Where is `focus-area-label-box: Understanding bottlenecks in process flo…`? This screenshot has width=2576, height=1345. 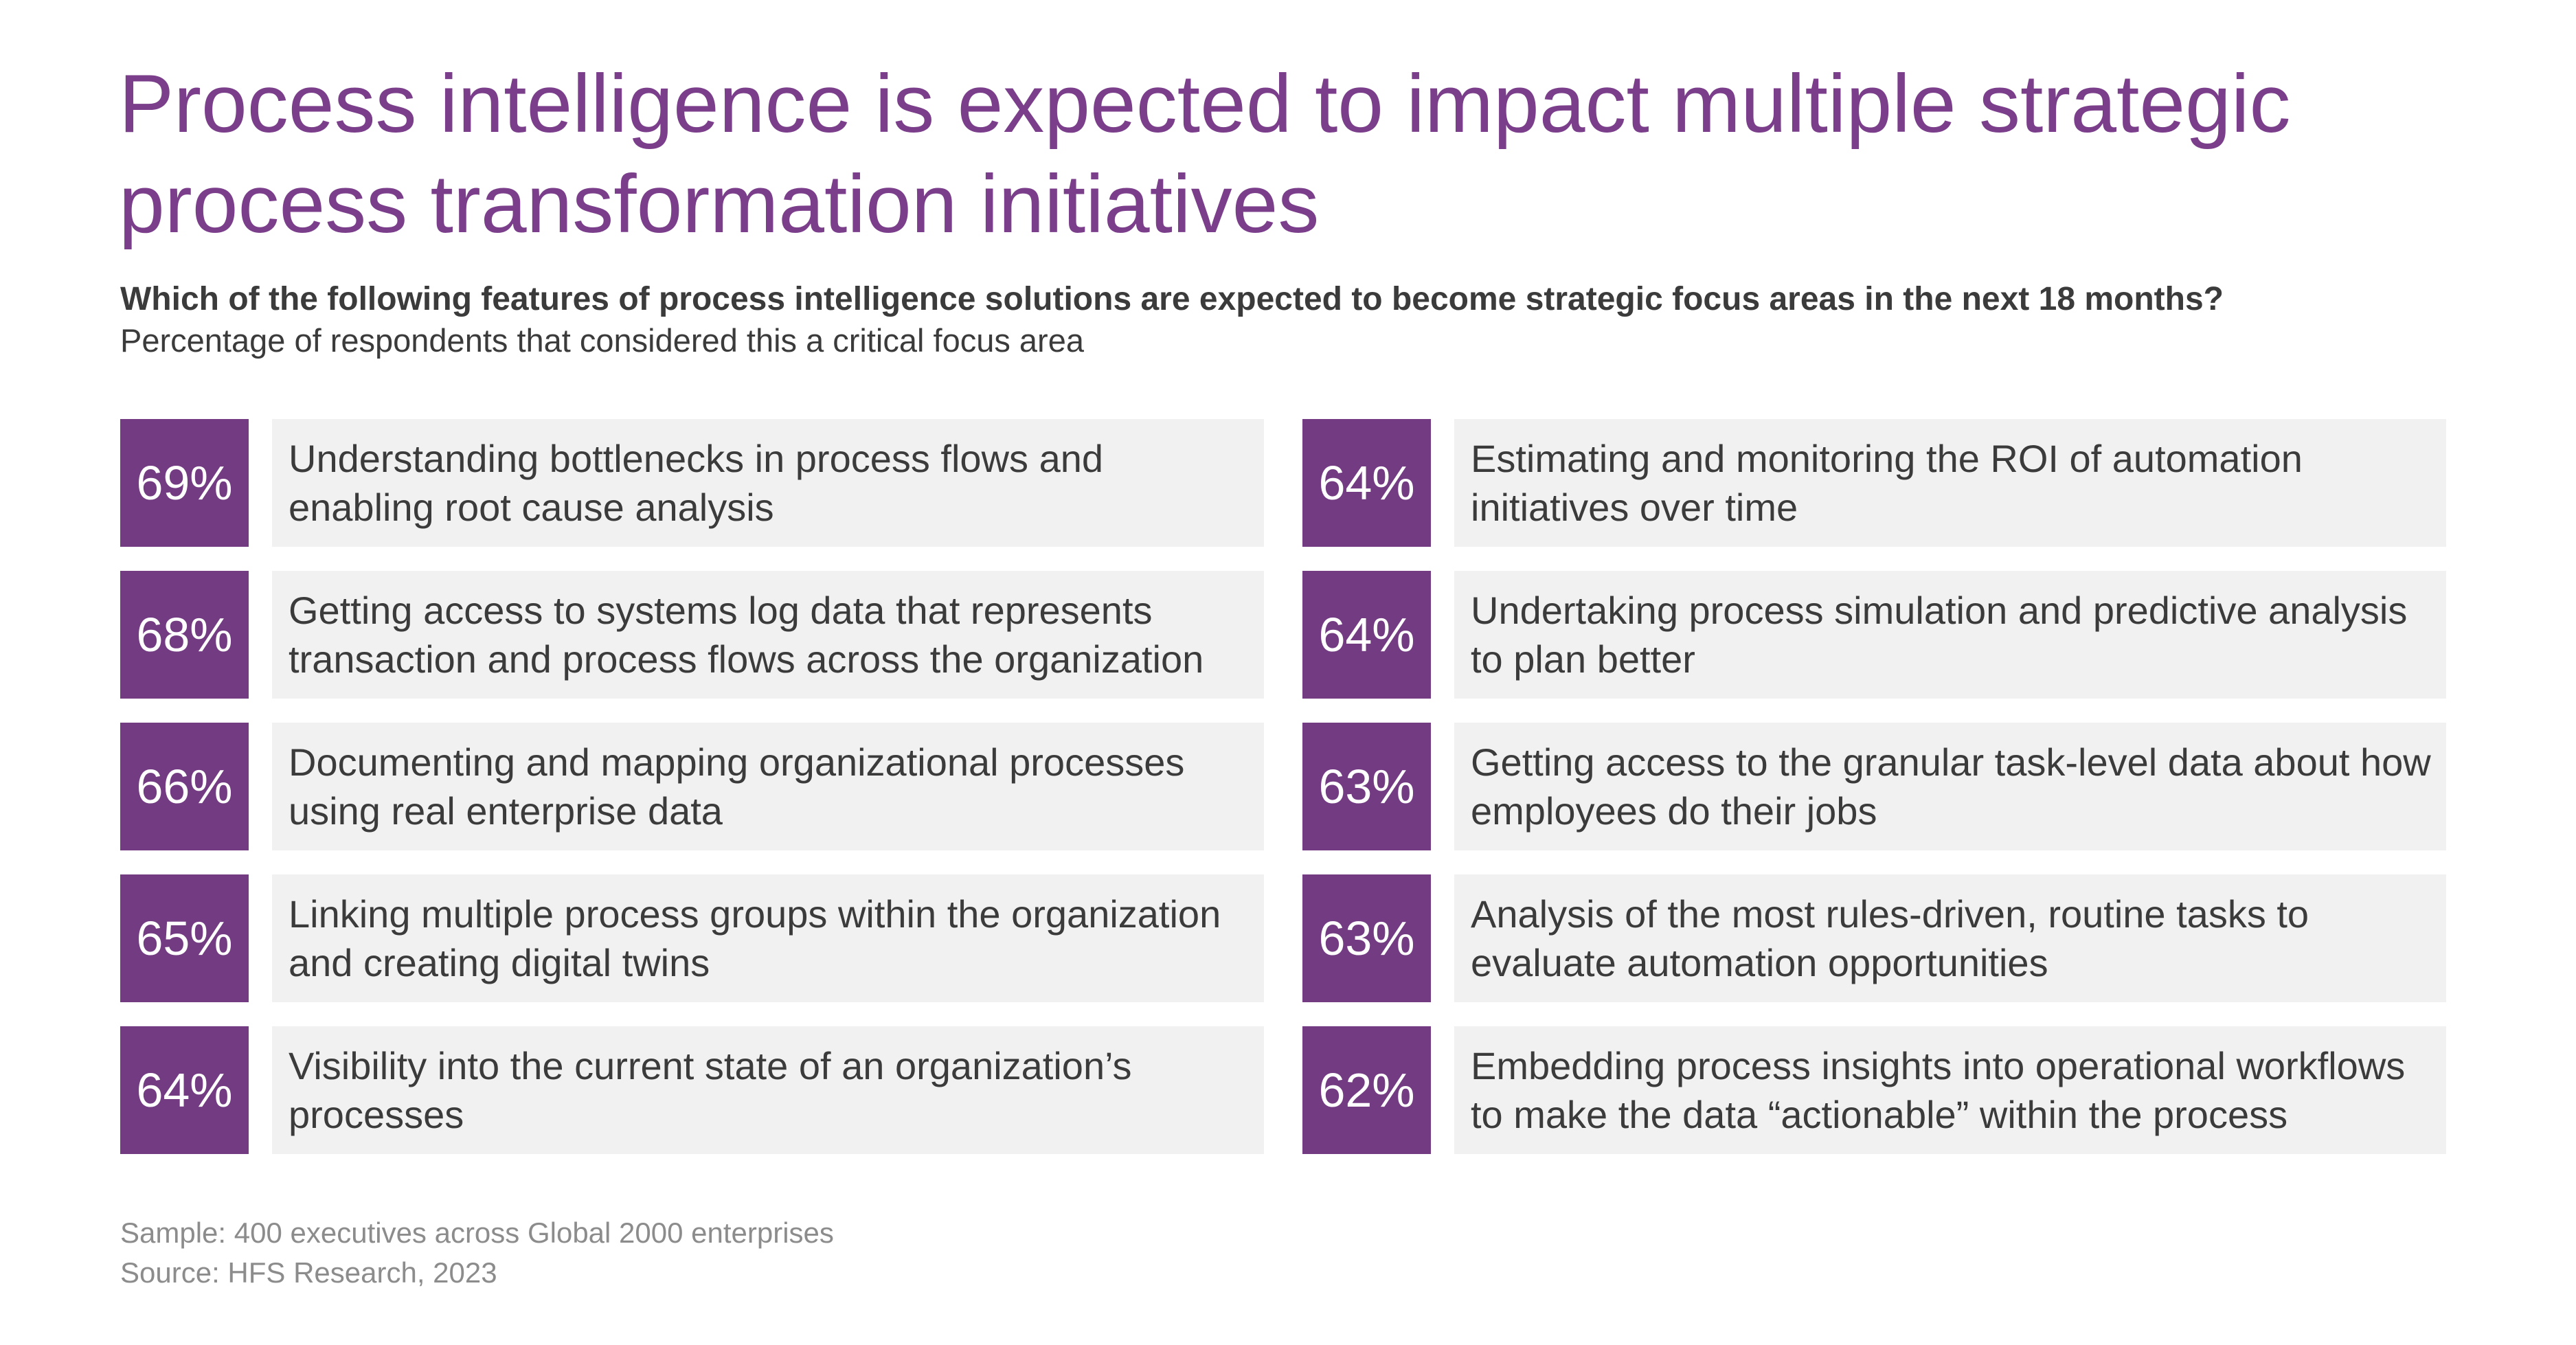 focus-area-label-box: Understanding bottlenecks in process flo… is located at coordinates (768, 483).